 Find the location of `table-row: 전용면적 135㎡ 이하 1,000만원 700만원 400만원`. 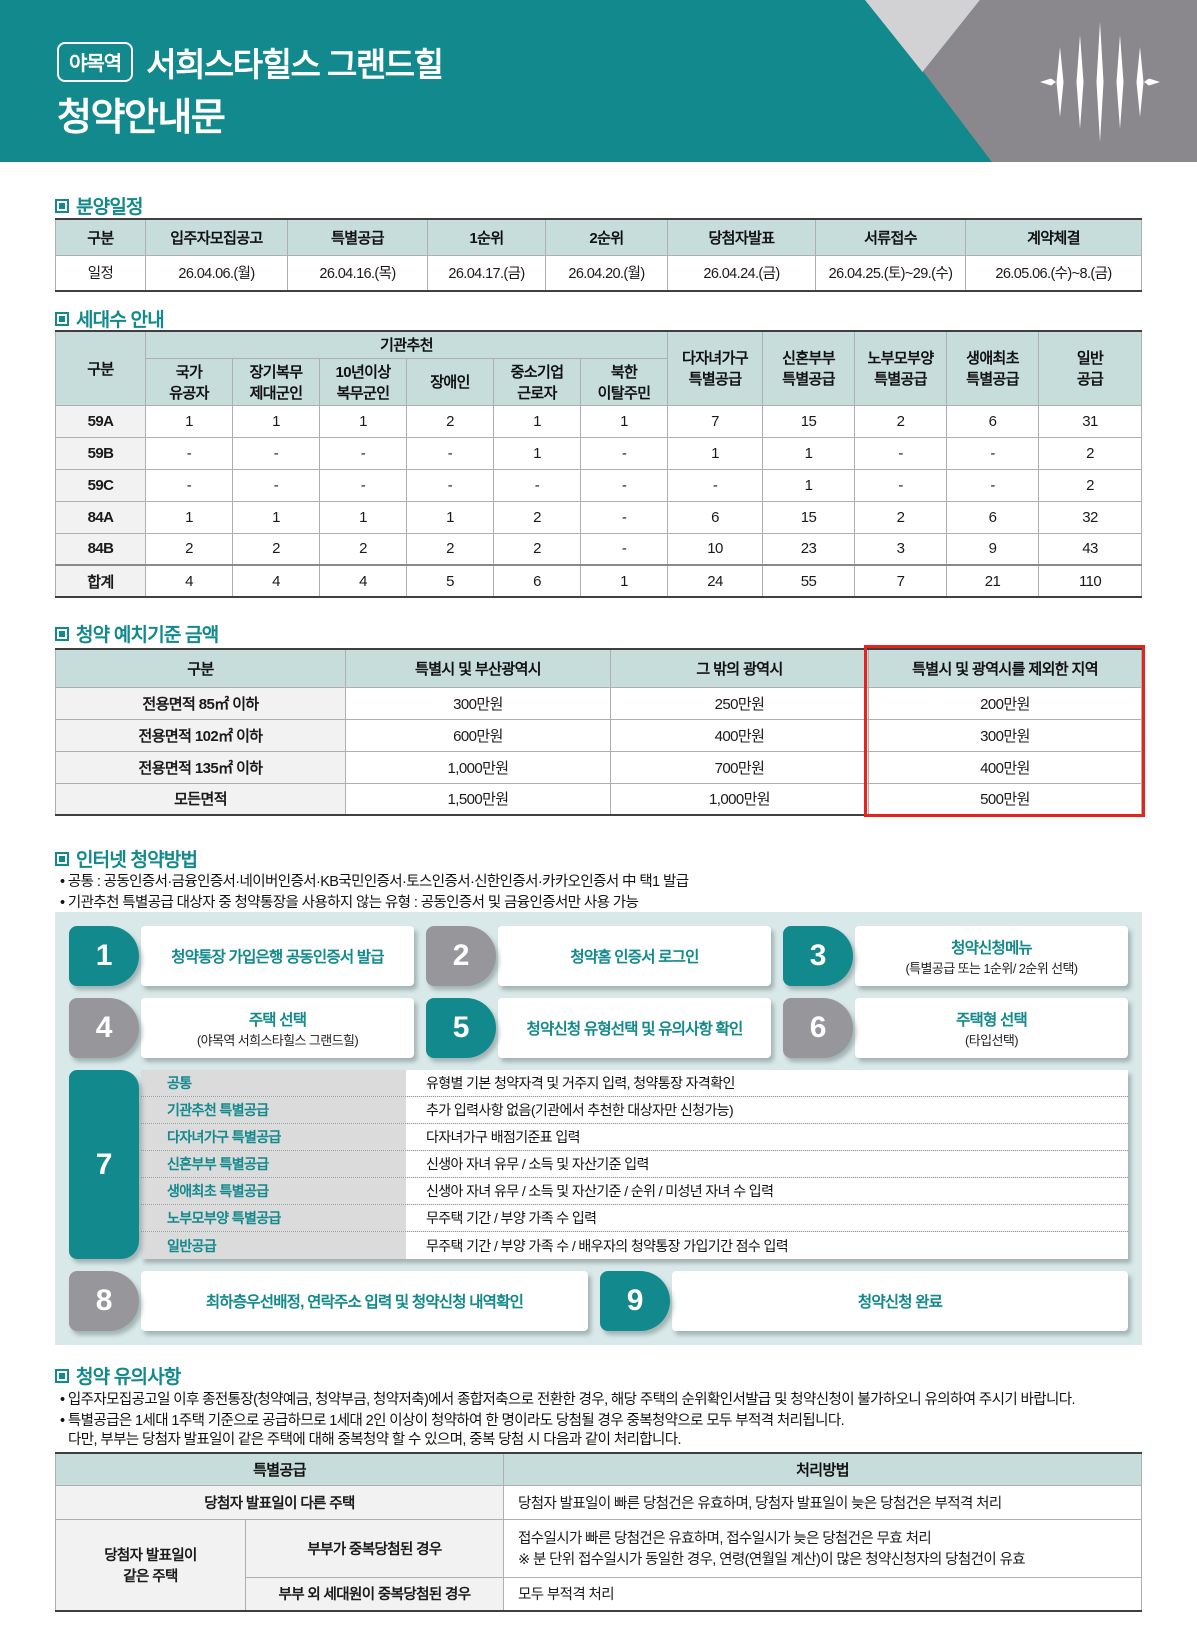

table-row: 전용면적 135㎡ 이하 1,000만원 700만원 400만원 is located at coordinates (598, 767).